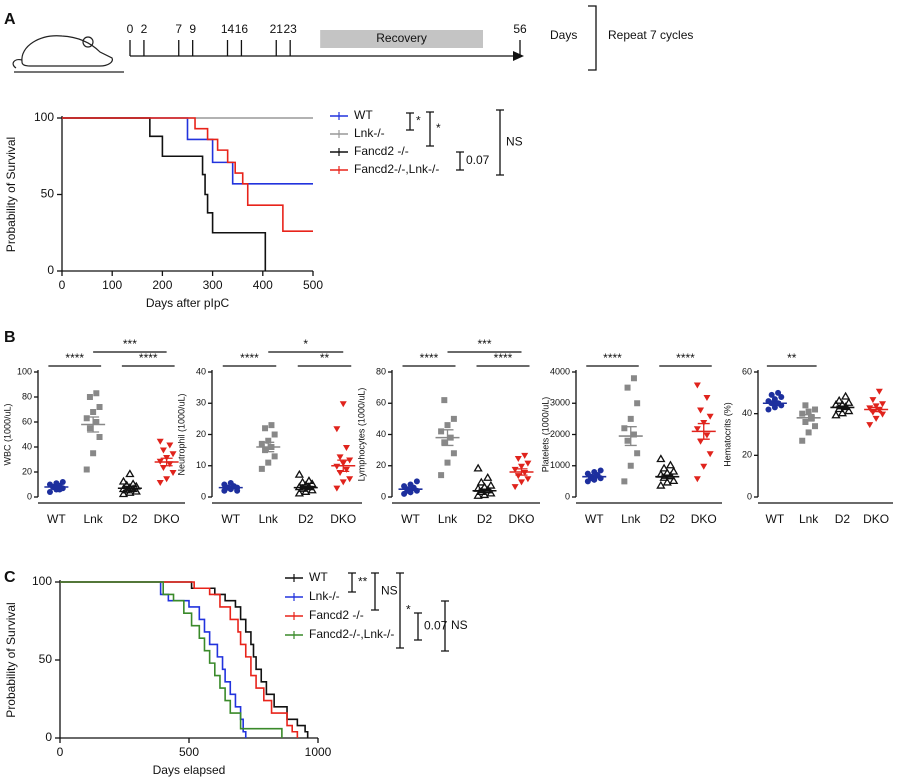 Image resolution: width=900 pixels, height=781 pixels. What do you see at coordinates (324, 596) in the screenshot?
I see `legend-label: Lnk-/-` at bounding box center [324, 596].